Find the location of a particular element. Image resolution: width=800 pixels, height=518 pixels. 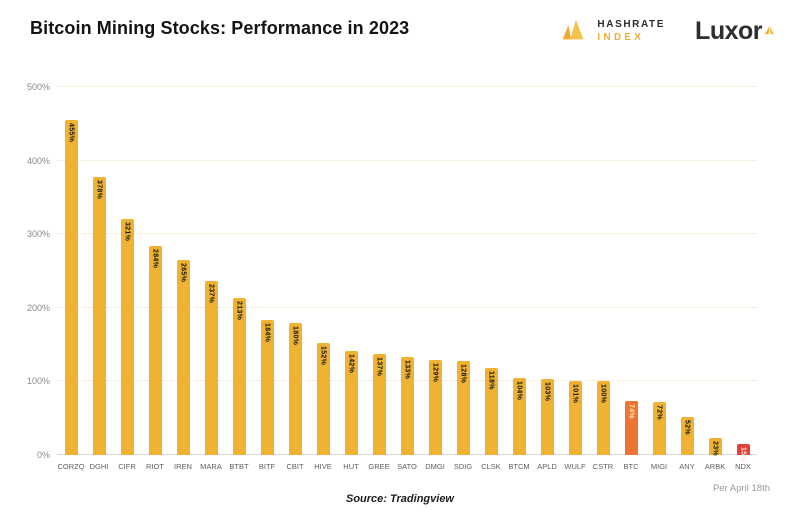

bar-value-label-HIVE: 152% is located at coordinates (323, 356).